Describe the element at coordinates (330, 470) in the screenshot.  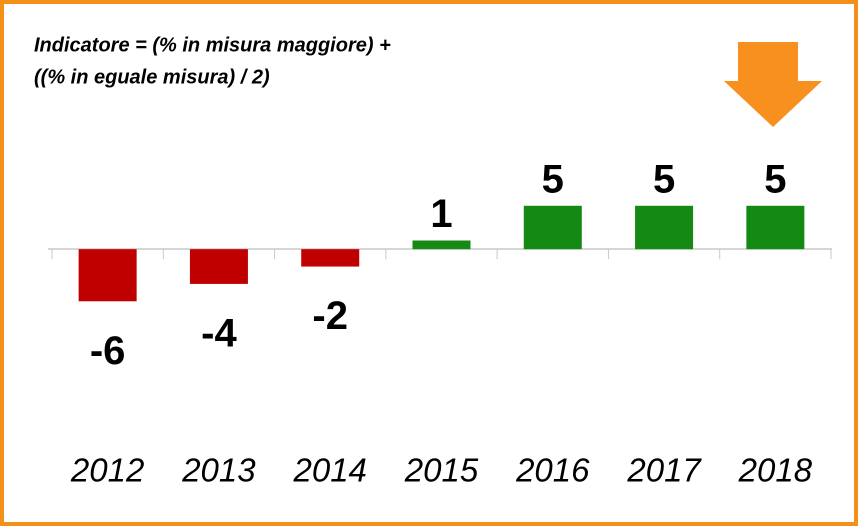
I see `x-tick-label: 2014` at that location.